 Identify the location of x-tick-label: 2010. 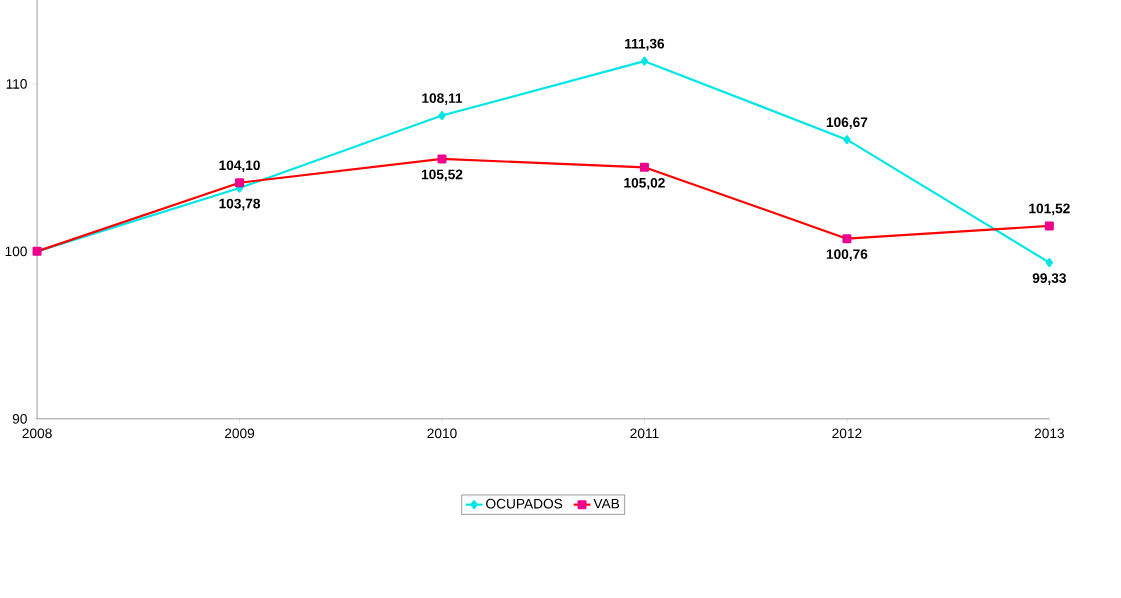
(442, 433).